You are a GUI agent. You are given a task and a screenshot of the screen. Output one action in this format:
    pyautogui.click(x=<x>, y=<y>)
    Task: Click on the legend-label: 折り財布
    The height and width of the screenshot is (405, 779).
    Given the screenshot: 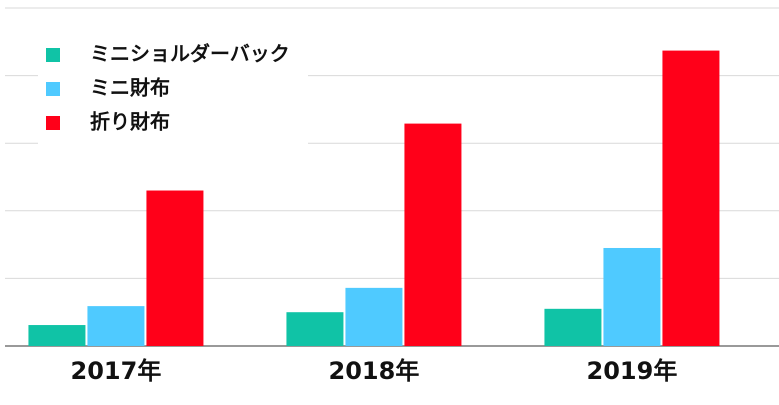 What is the action you would take?
    pyautogui.click(x=130, y=122)
    